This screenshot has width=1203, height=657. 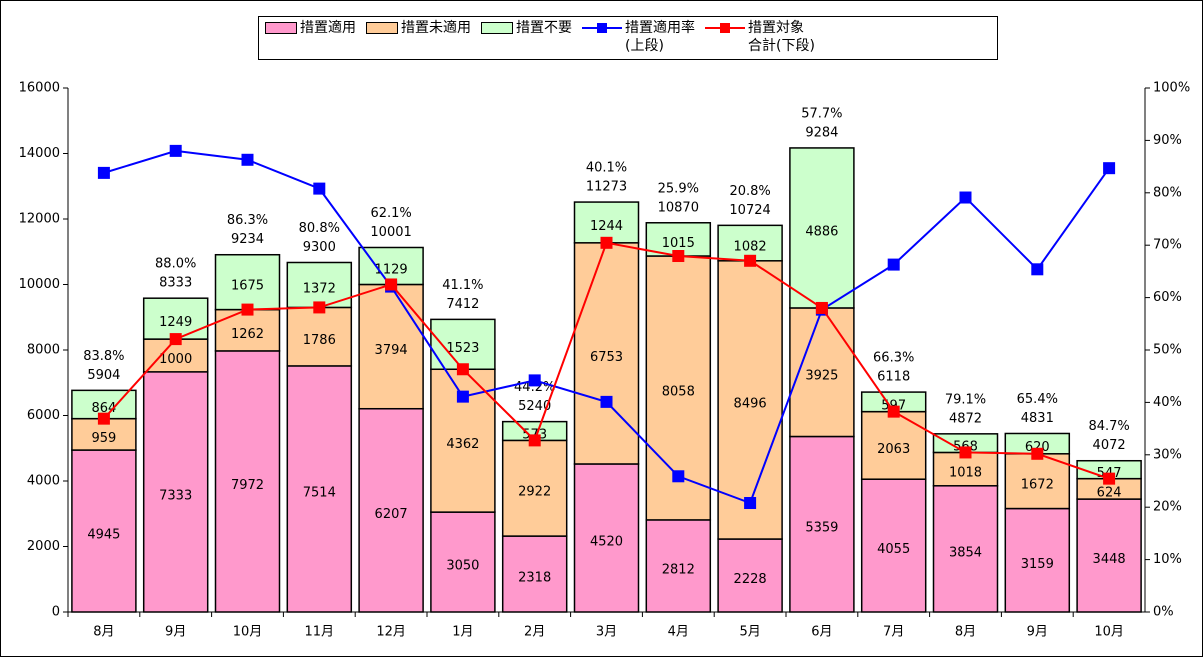 I want to click on rate-label: 41.1%, so click(x=462, y=285).